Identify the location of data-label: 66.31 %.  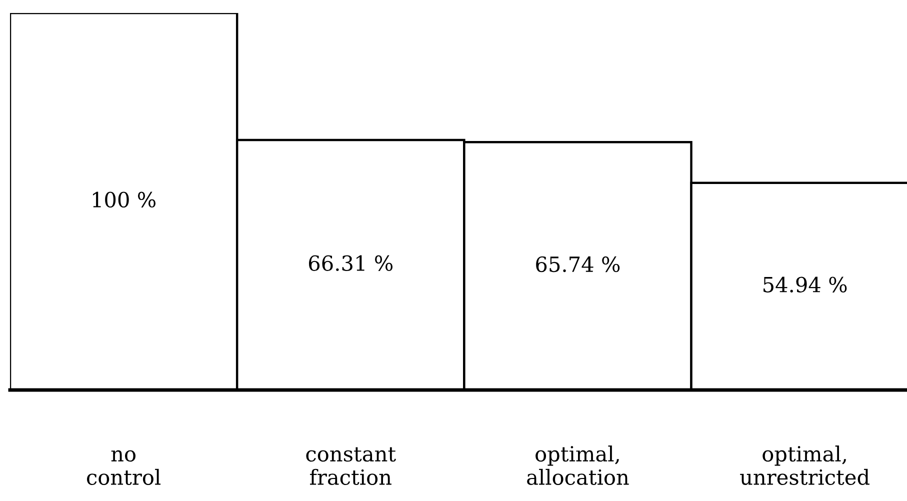
(350, 263).